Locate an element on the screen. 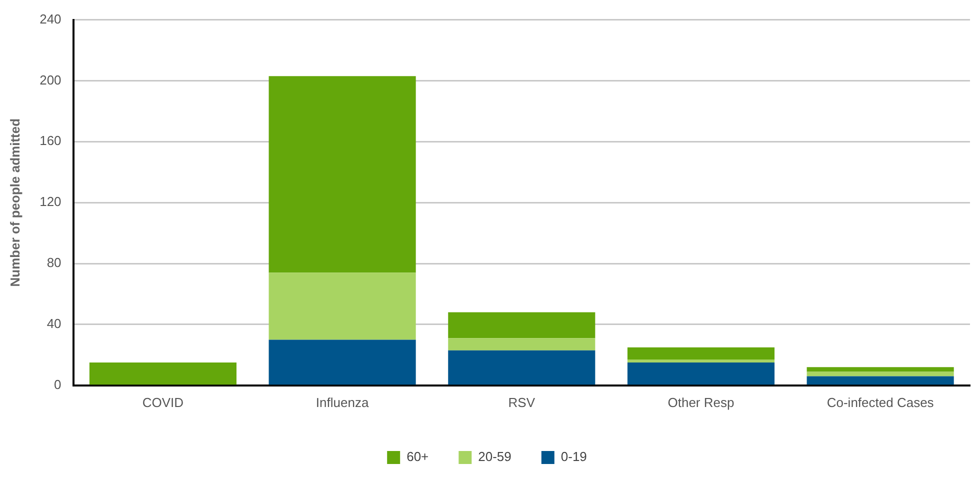  x-tick-label: Co-infected Cases is located at coordinates (880, 402).